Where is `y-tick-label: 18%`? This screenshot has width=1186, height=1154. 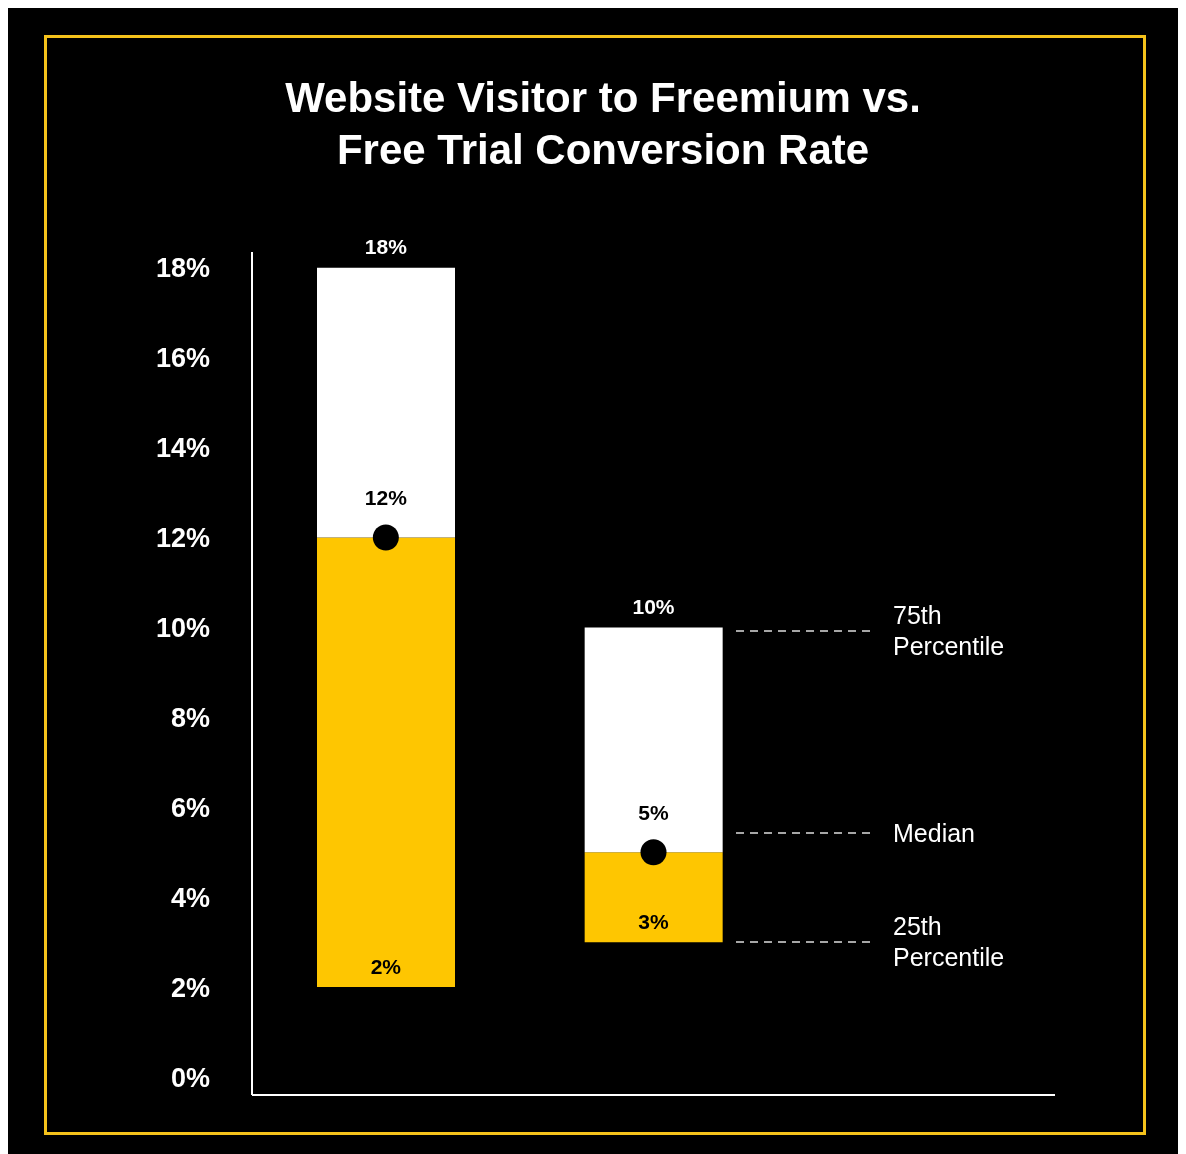 y-tick-label: 18% is located at coordinates (182, 268).